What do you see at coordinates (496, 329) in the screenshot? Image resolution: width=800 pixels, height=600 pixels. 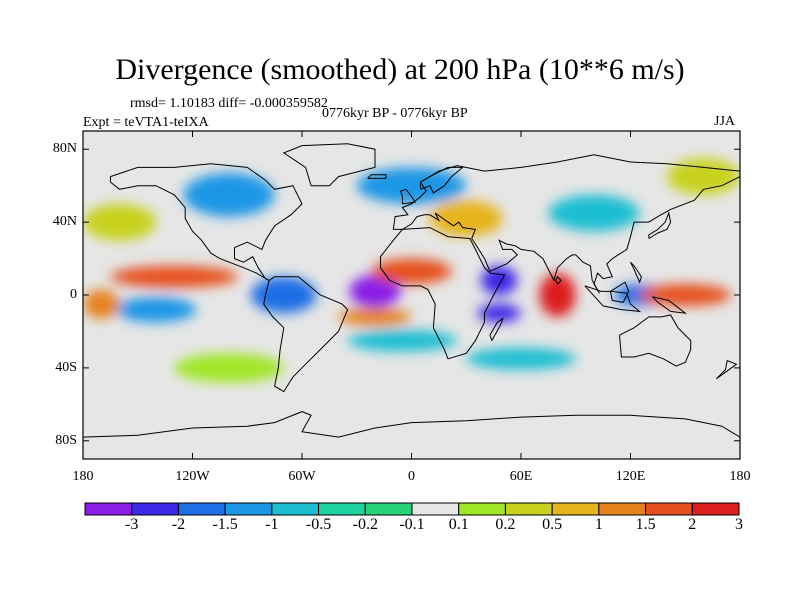 I see `coastline-madagascar` at bounding box center [496, 329].